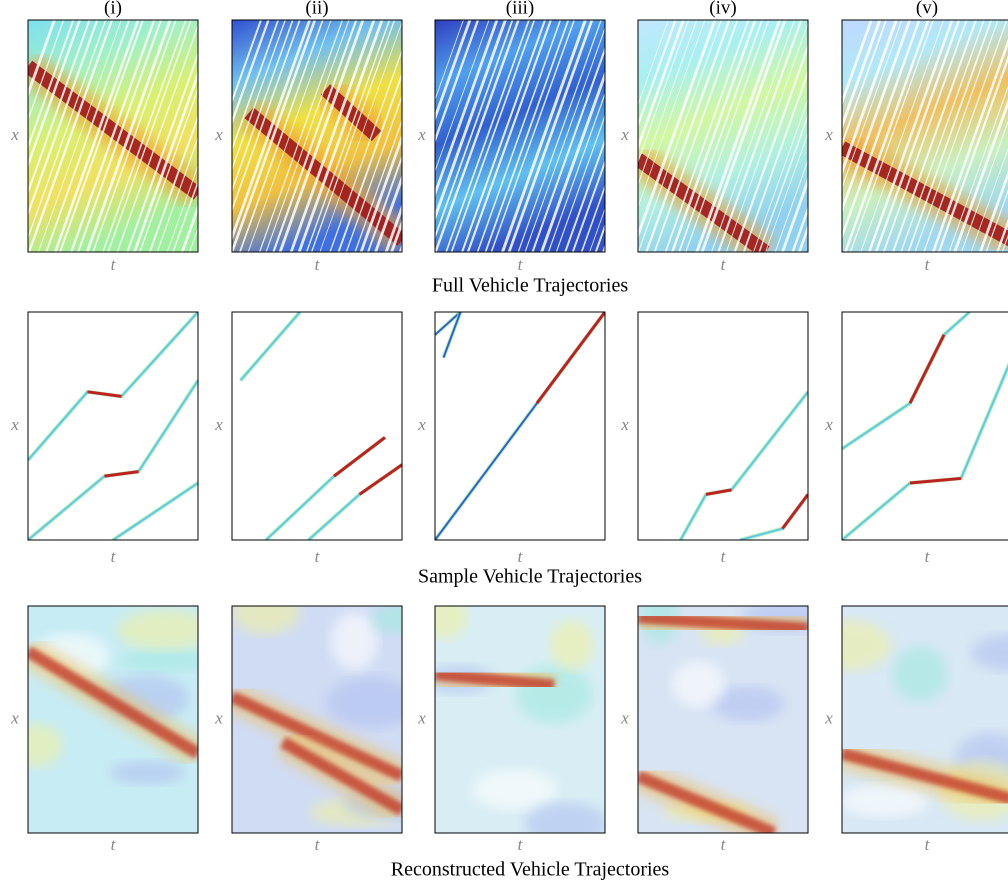  What do you see at coordinates (270, 347) in the screenshot?
I see `trajectory` at bounding box center [270, 347].